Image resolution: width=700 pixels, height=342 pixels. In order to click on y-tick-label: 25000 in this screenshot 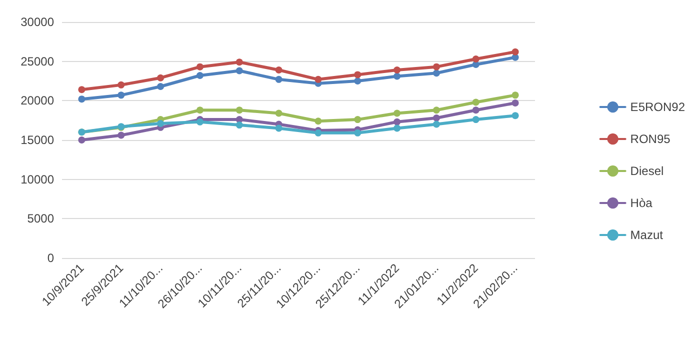, I will do `click(37, 61)`.